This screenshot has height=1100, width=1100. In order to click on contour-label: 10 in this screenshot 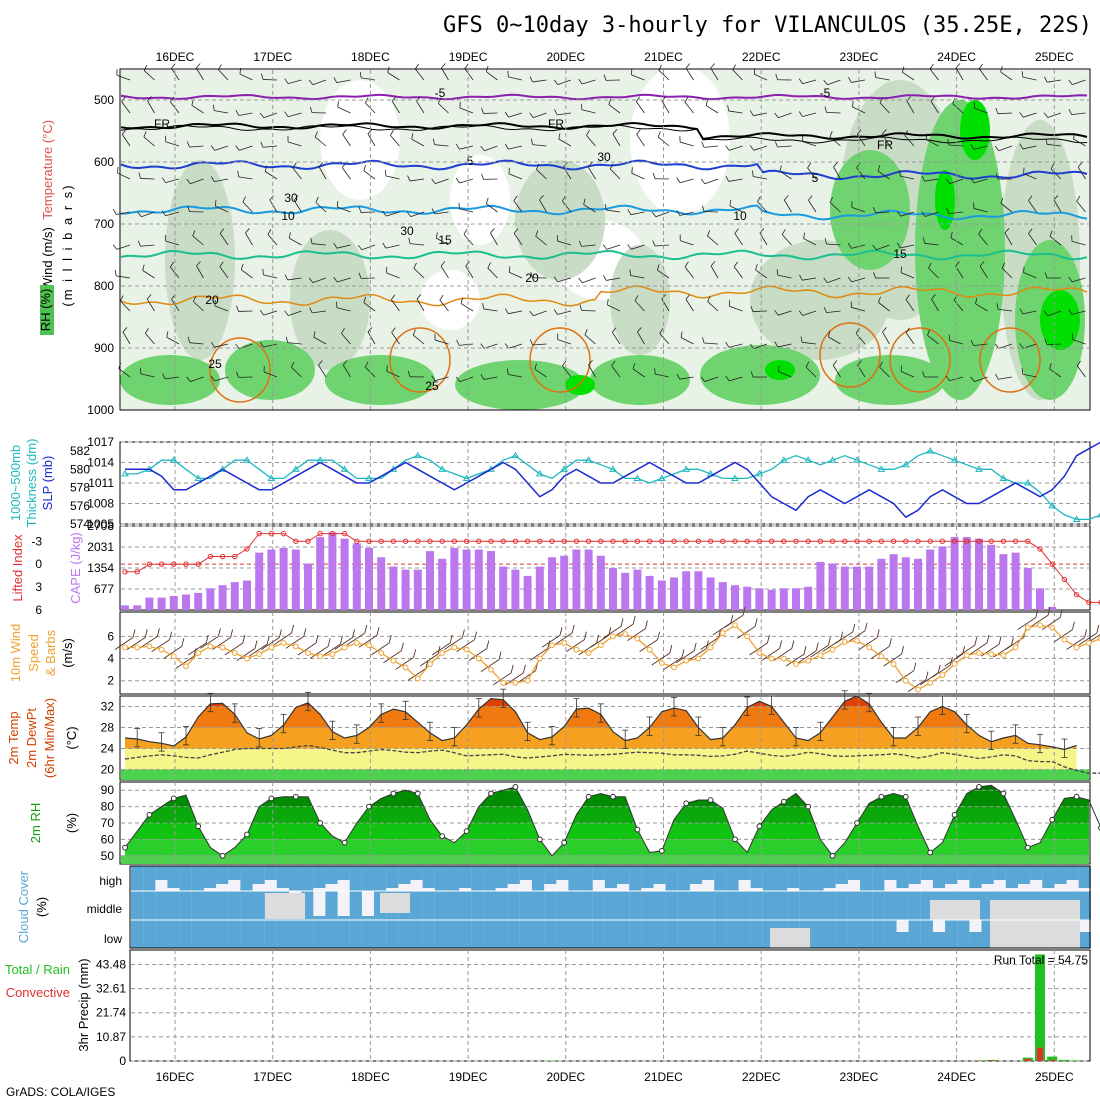, I will do `click(288, 216)`.